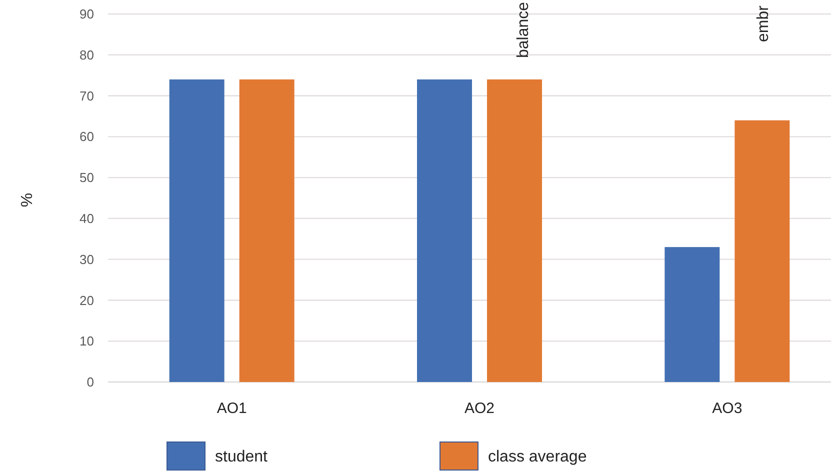  I want to click on x-tick-label: AO1, so click(231, 408).